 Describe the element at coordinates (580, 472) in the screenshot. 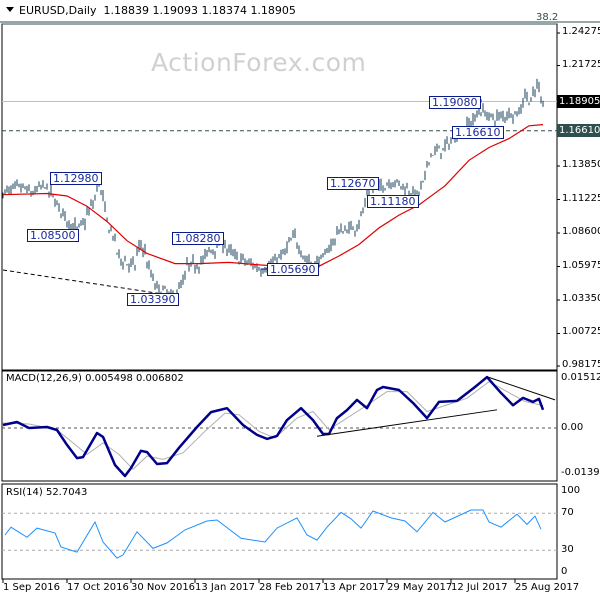

I see `macd-axis-label: -0.013938` at that location.